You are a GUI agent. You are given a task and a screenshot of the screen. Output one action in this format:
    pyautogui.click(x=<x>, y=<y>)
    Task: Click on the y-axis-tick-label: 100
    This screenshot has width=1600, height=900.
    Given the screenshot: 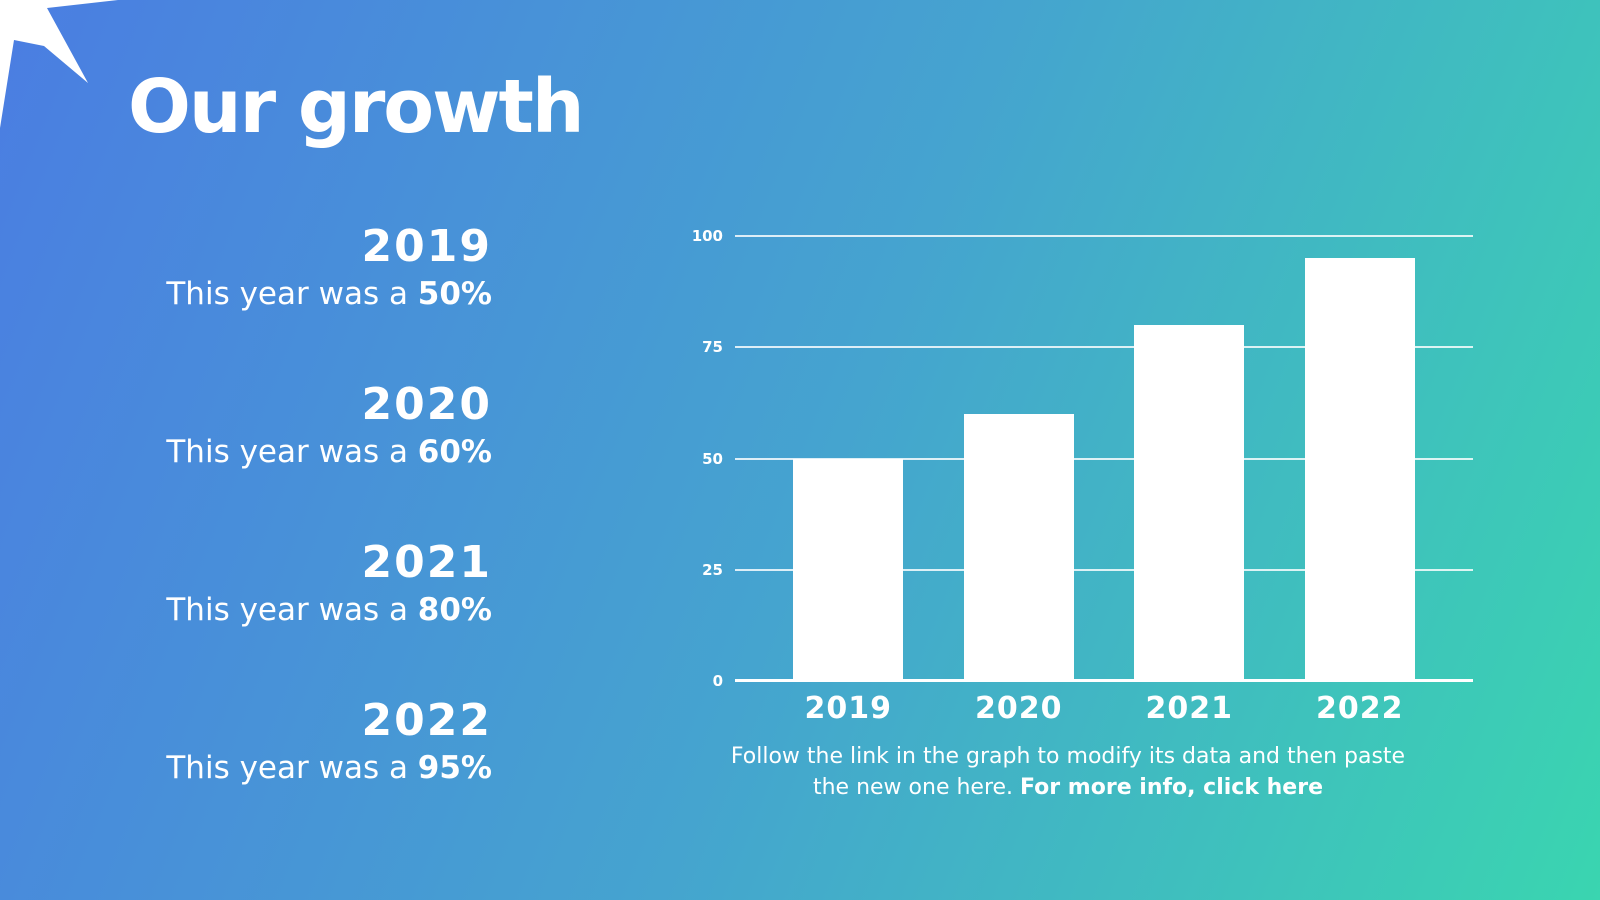 What is the action you would take?
    pyautogui.click(x=707, y=236)
    